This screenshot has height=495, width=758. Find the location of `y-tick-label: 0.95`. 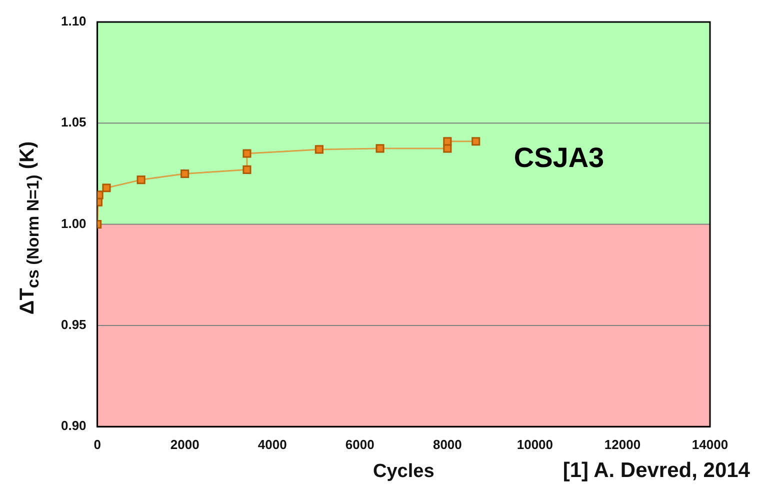

y-tick-label: 0.95 is located at coordinates (73, 324).